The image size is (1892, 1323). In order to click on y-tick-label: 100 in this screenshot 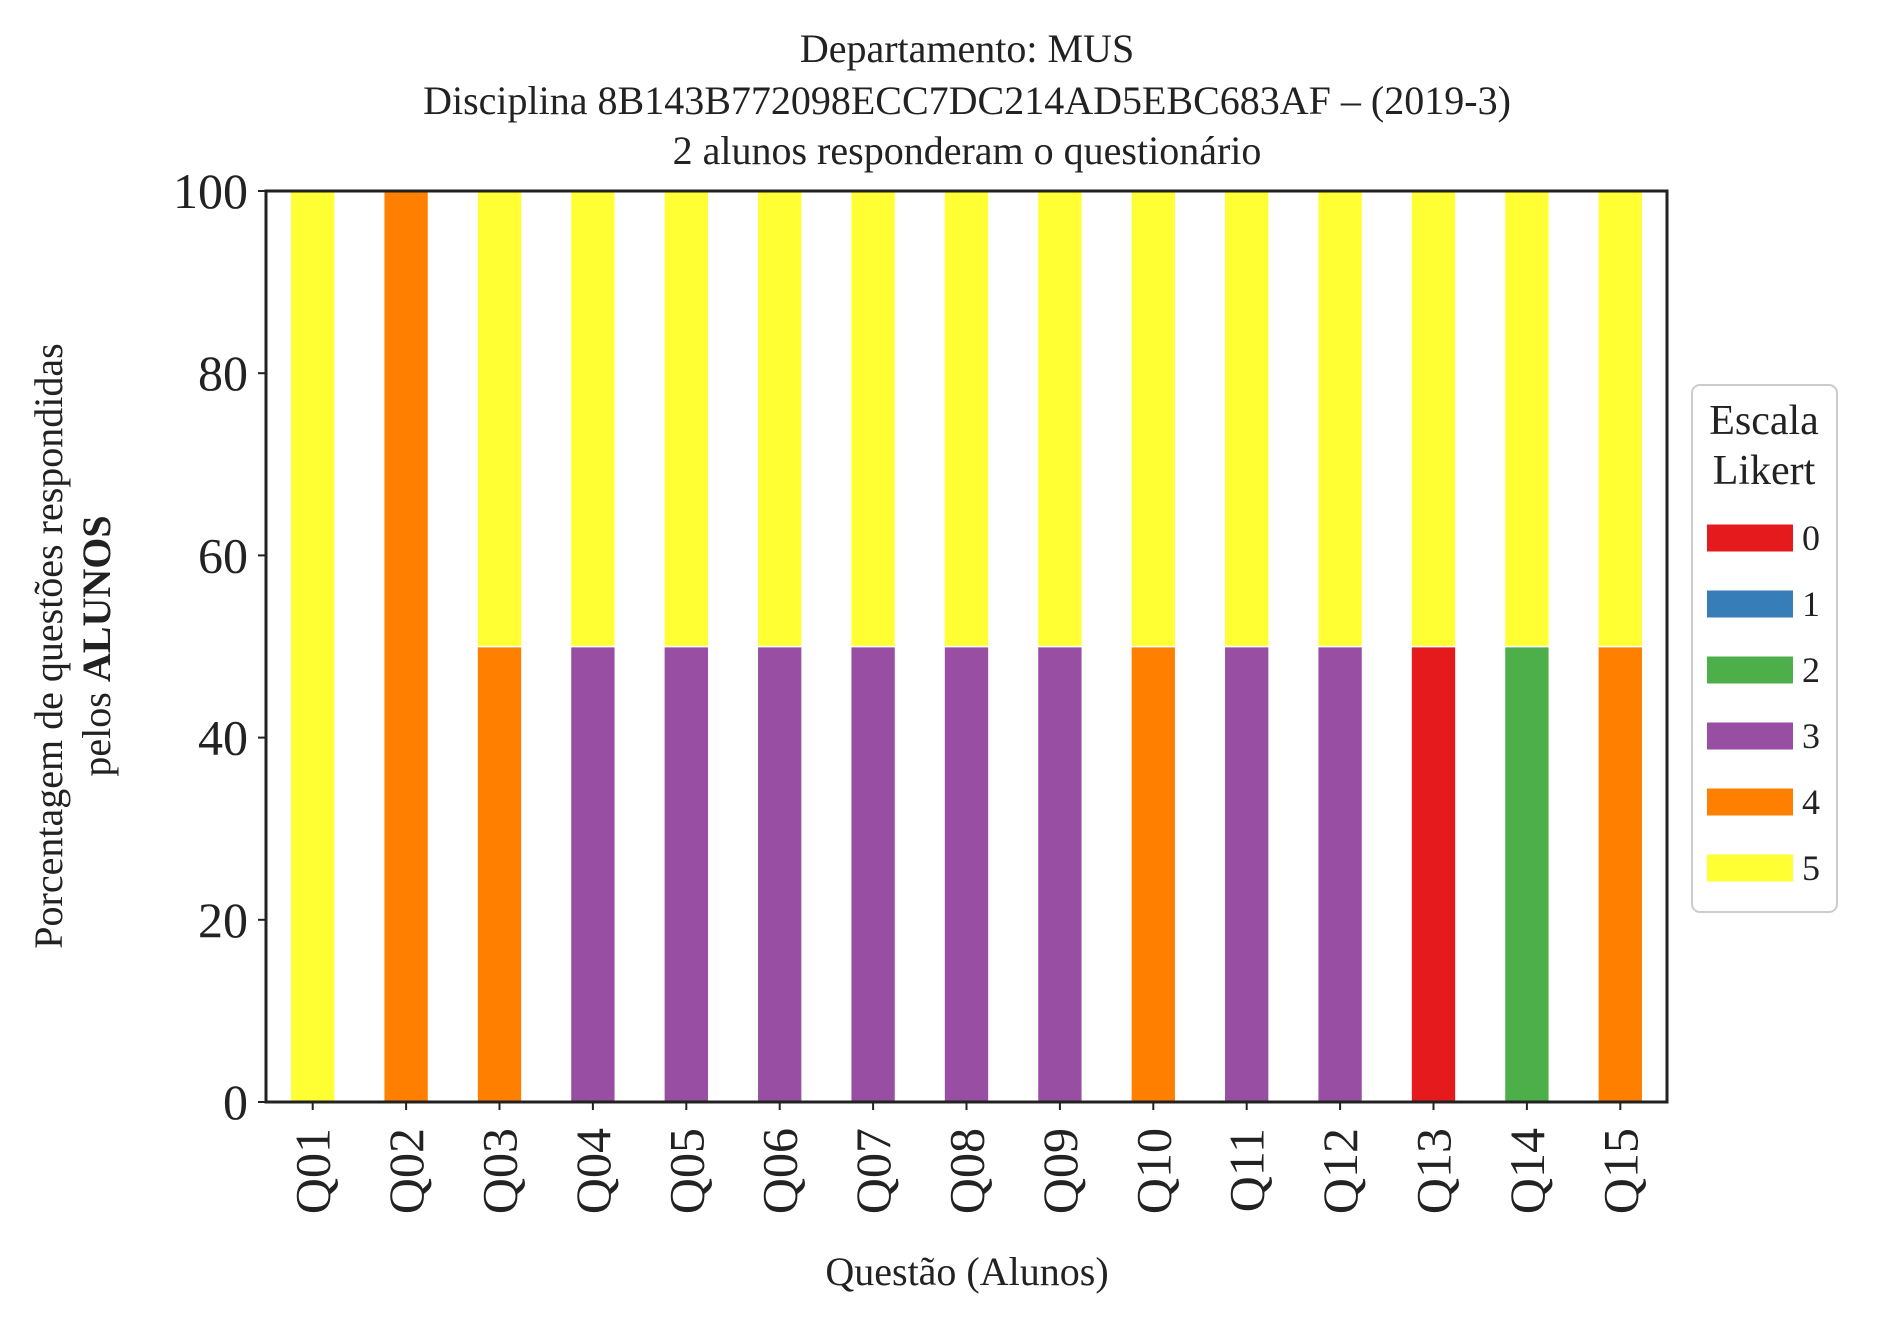, I will do `click(210, 191)`.